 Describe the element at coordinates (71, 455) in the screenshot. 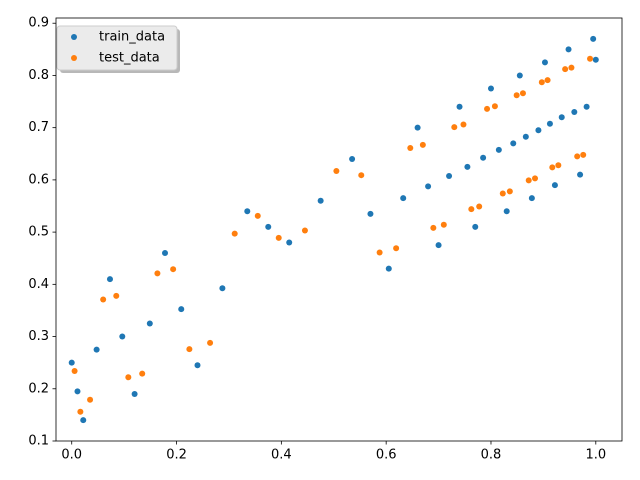

I see `x-tick-label: 0.0` at that location.